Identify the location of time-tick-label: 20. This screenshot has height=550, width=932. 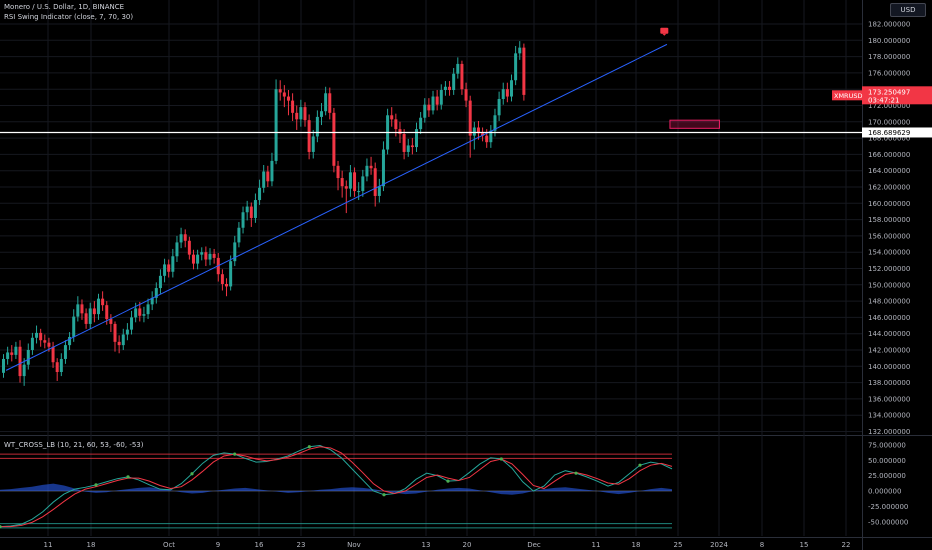
(467, 545).